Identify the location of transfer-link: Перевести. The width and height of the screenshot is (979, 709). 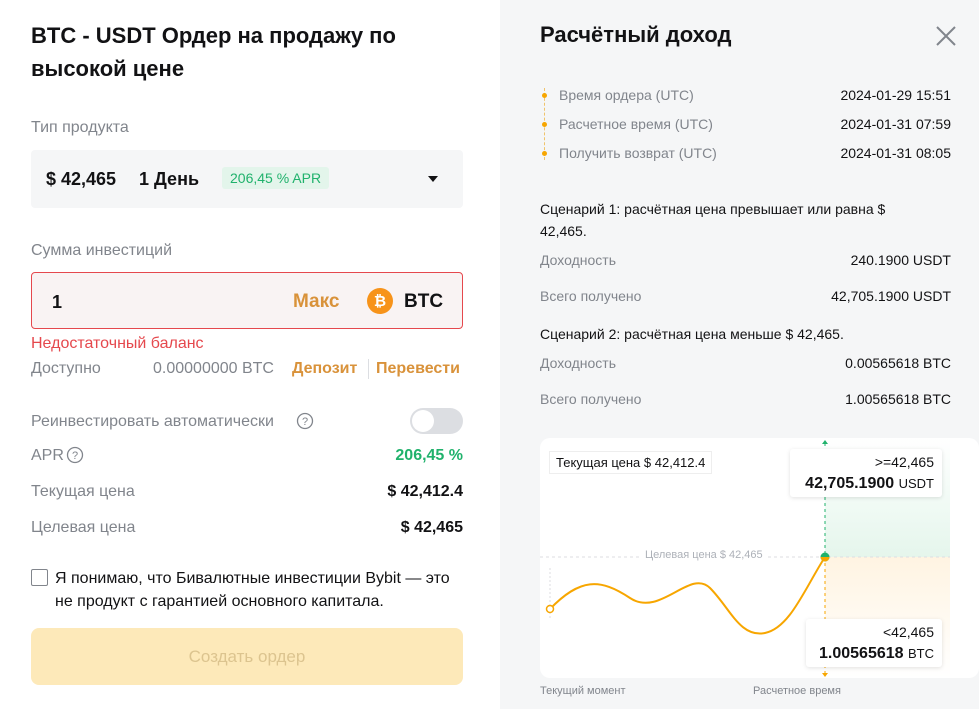
(418, 368).